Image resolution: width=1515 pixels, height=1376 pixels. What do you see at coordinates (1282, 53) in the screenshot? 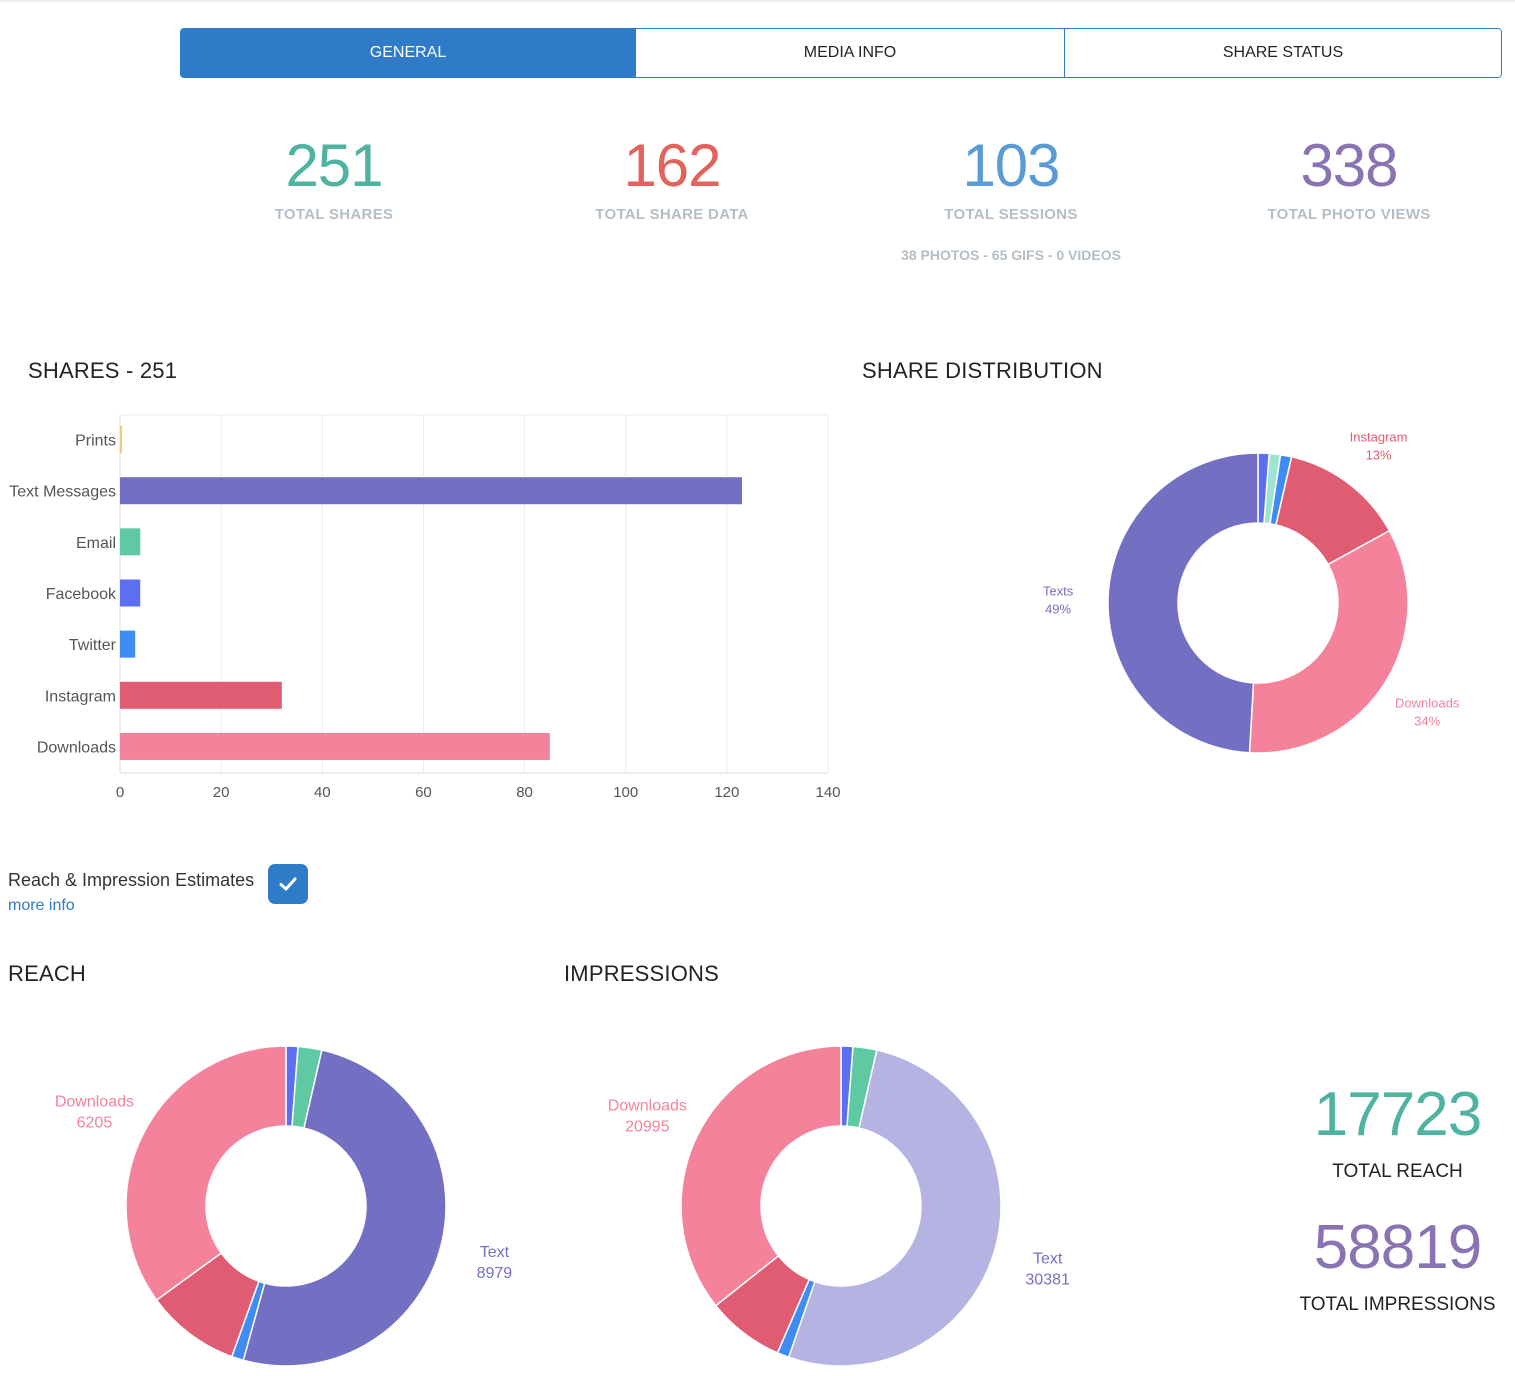
I see `tab-share-status: SHARE STATUS` at bounding box center [1282, 53].